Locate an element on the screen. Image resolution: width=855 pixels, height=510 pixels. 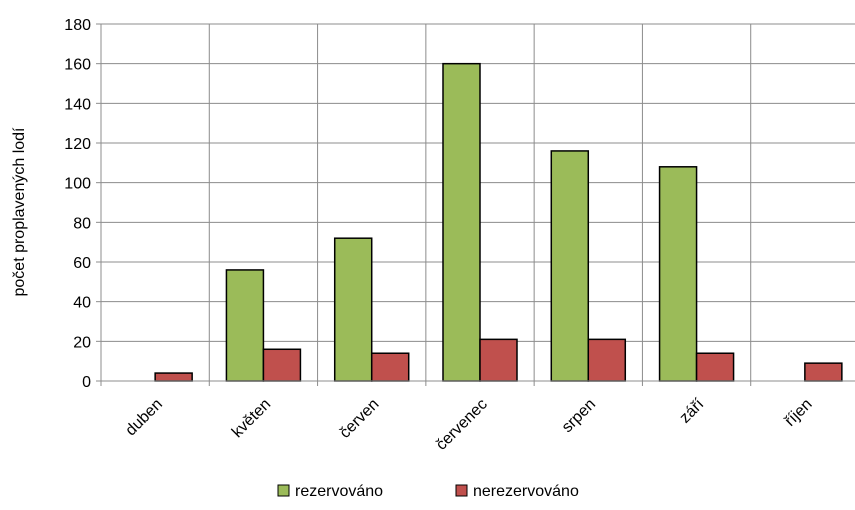
bar-rezervováno-září is located at coordinates (678, 274).